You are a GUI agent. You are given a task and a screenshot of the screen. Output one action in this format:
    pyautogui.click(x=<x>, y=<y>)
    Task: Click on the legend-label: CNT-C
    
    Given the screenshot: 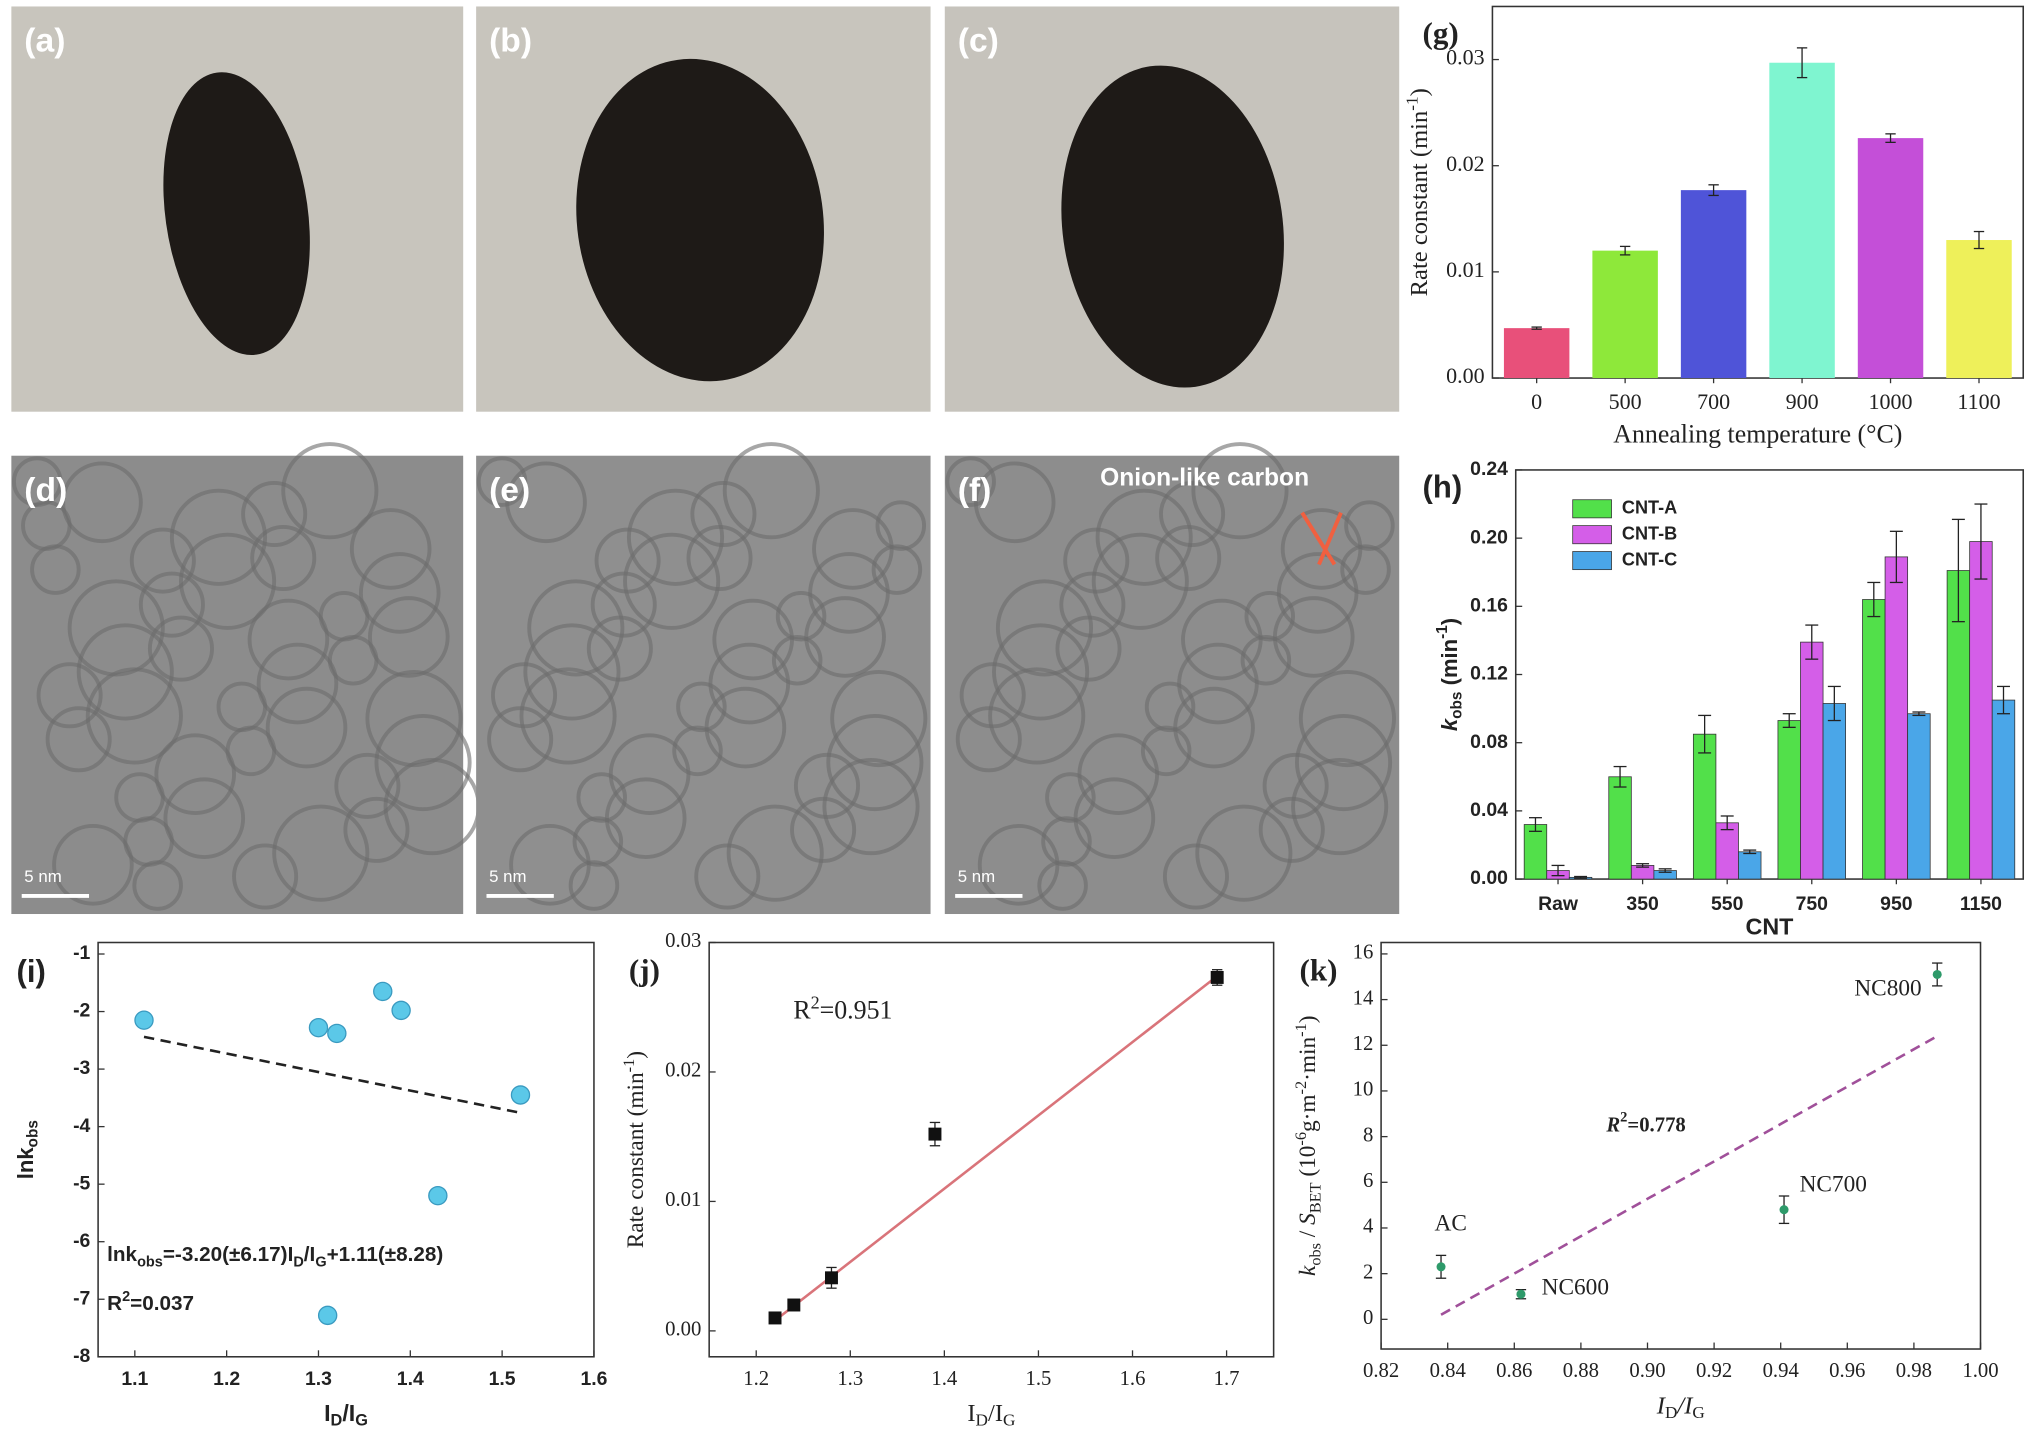 What is the action you would take?
    pyautogui.click(x=1649, y=559)
    